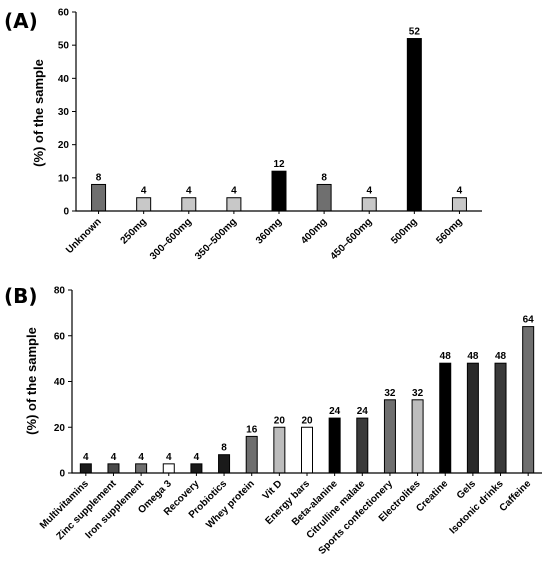 This screenshot has width=550, height=561. Describe the element at coordinates (273, 490) in the screenshot. I see `panel-b-x-tick-label: Vit D` at that location.